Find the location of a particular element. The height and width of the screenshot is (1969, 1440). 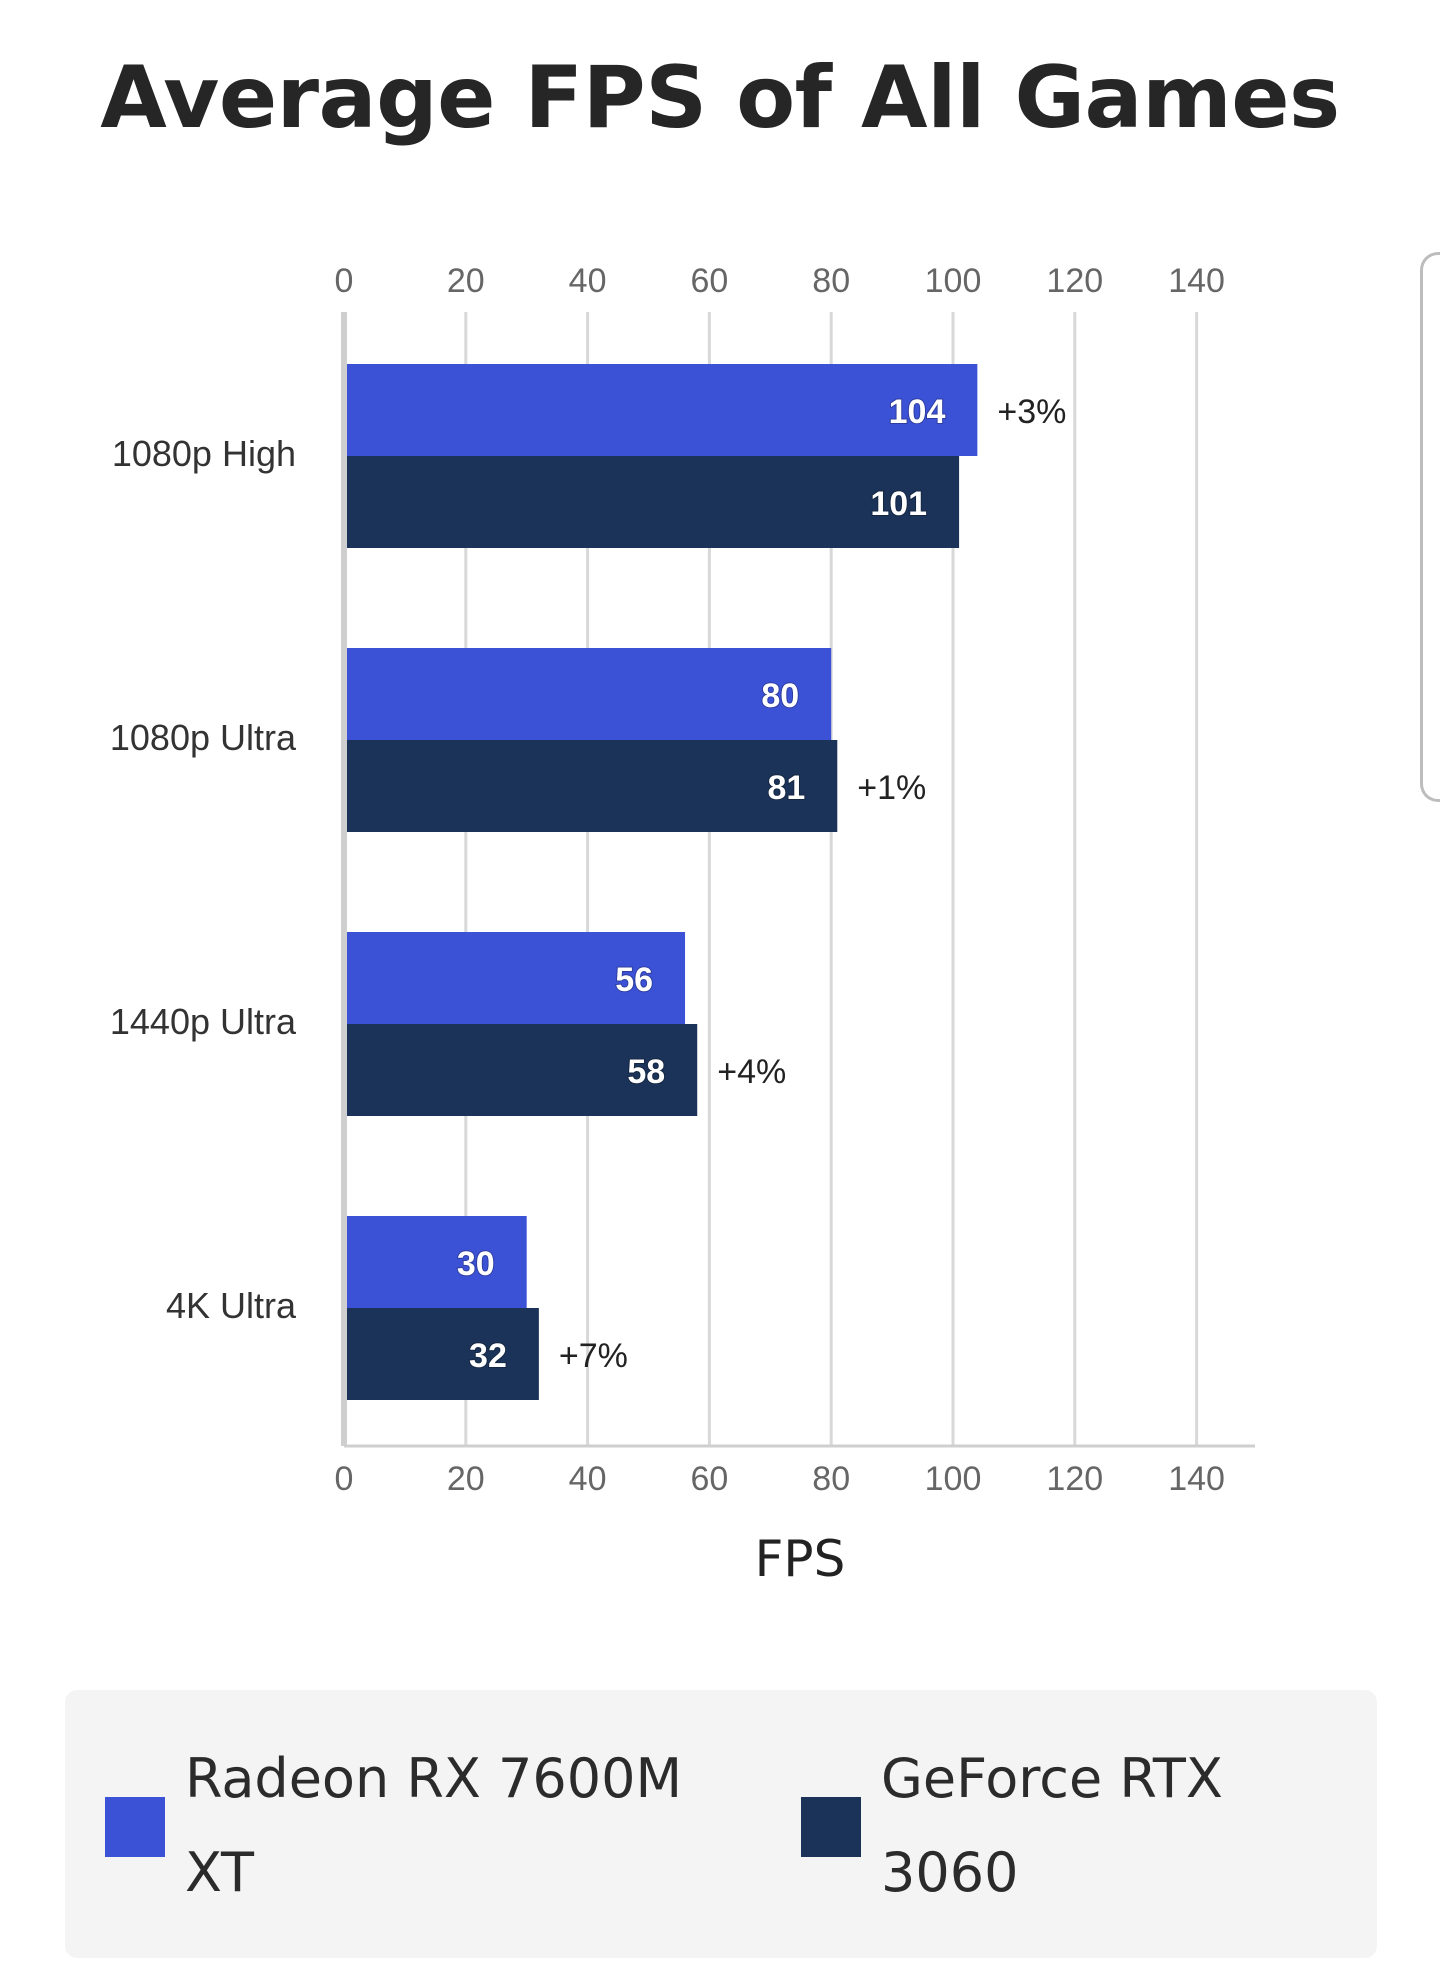

bar-value-label: 104 is located at coordinates (917, 412).